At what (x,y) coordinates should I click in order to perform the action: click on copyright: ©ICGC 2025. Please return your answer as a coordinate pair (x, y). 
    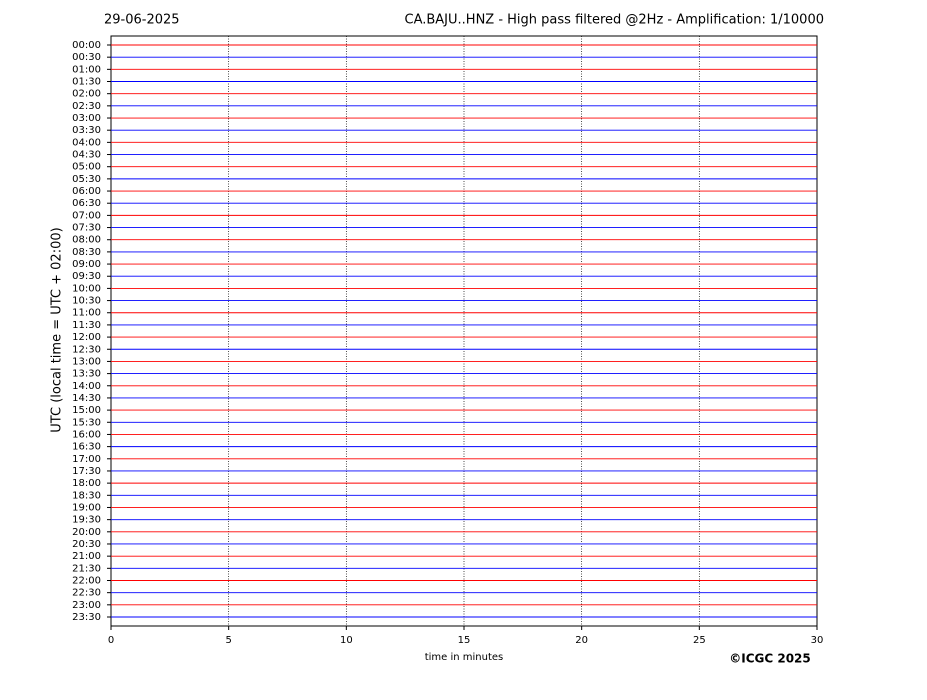
    Looking at the image, I should click on (770, 659).